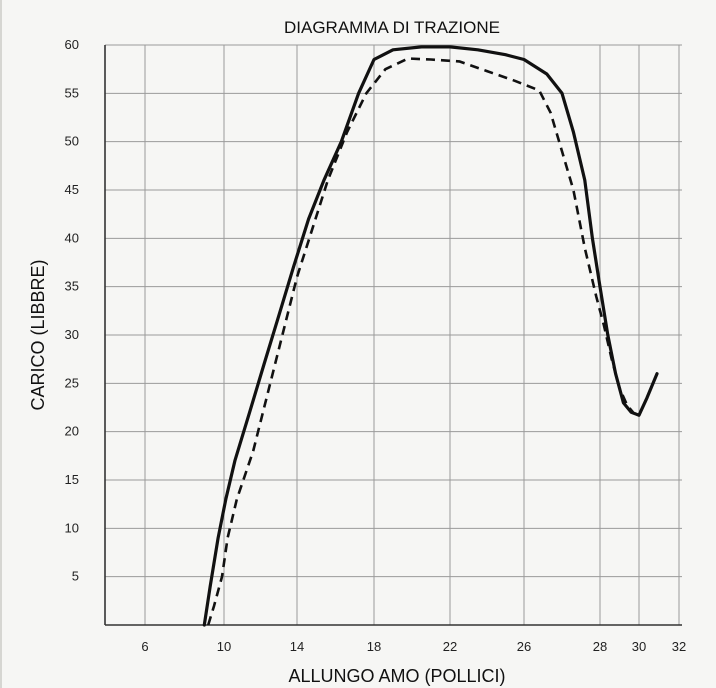 The image size is (716, 688). I want to click on y-tick-label: 10, so click(72, 527).